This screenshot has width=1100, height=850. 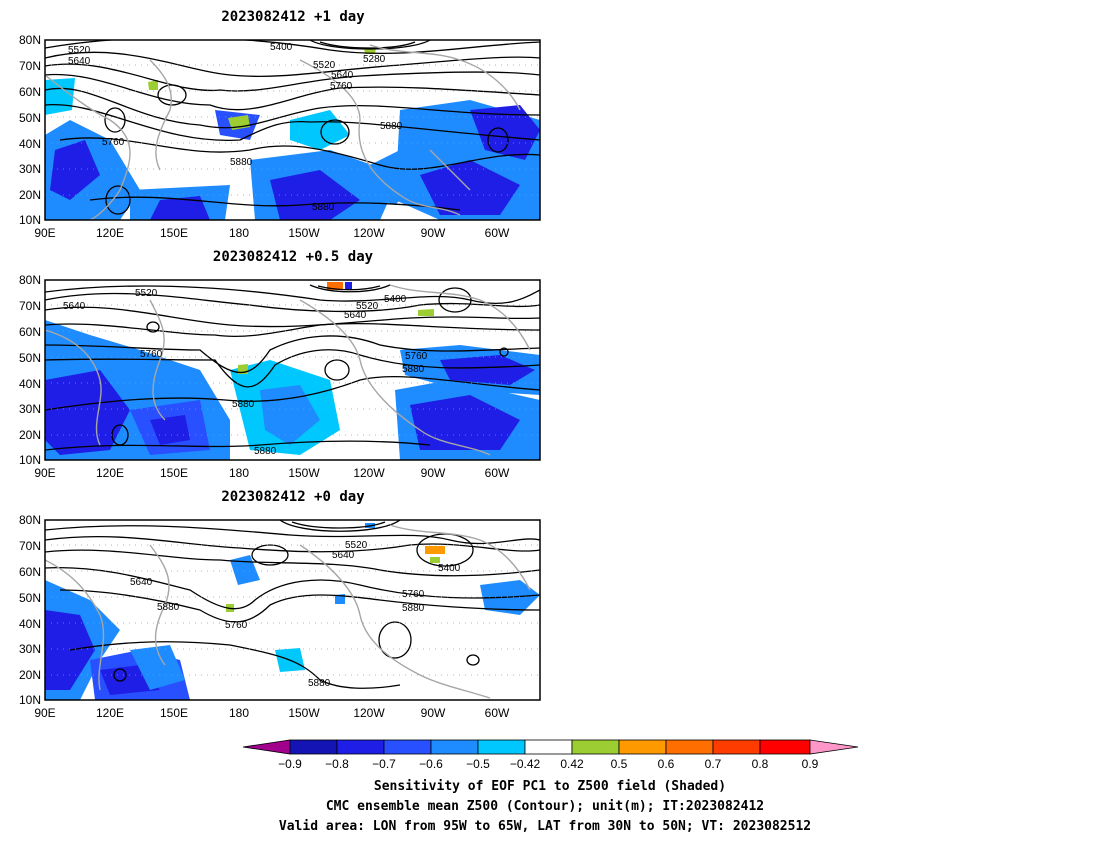 I want to click on panel-plus-1-day: 2023082412 +1 day, so click(x=280, y=124).